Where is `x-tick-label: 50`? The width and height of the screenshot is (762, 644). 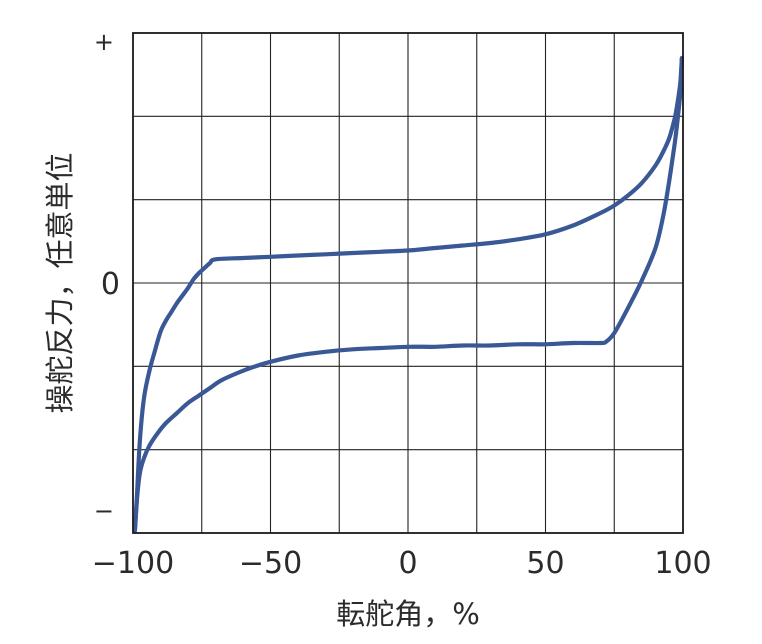
x-tick-label: 50 is located at coordinates (545, 563).